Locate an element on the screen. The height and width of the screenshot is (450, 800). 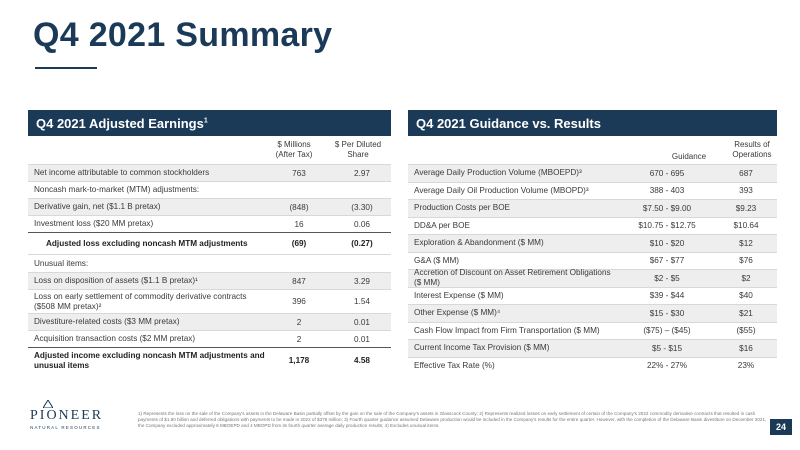
value-results: 23% is located at coordinates (746, 366).